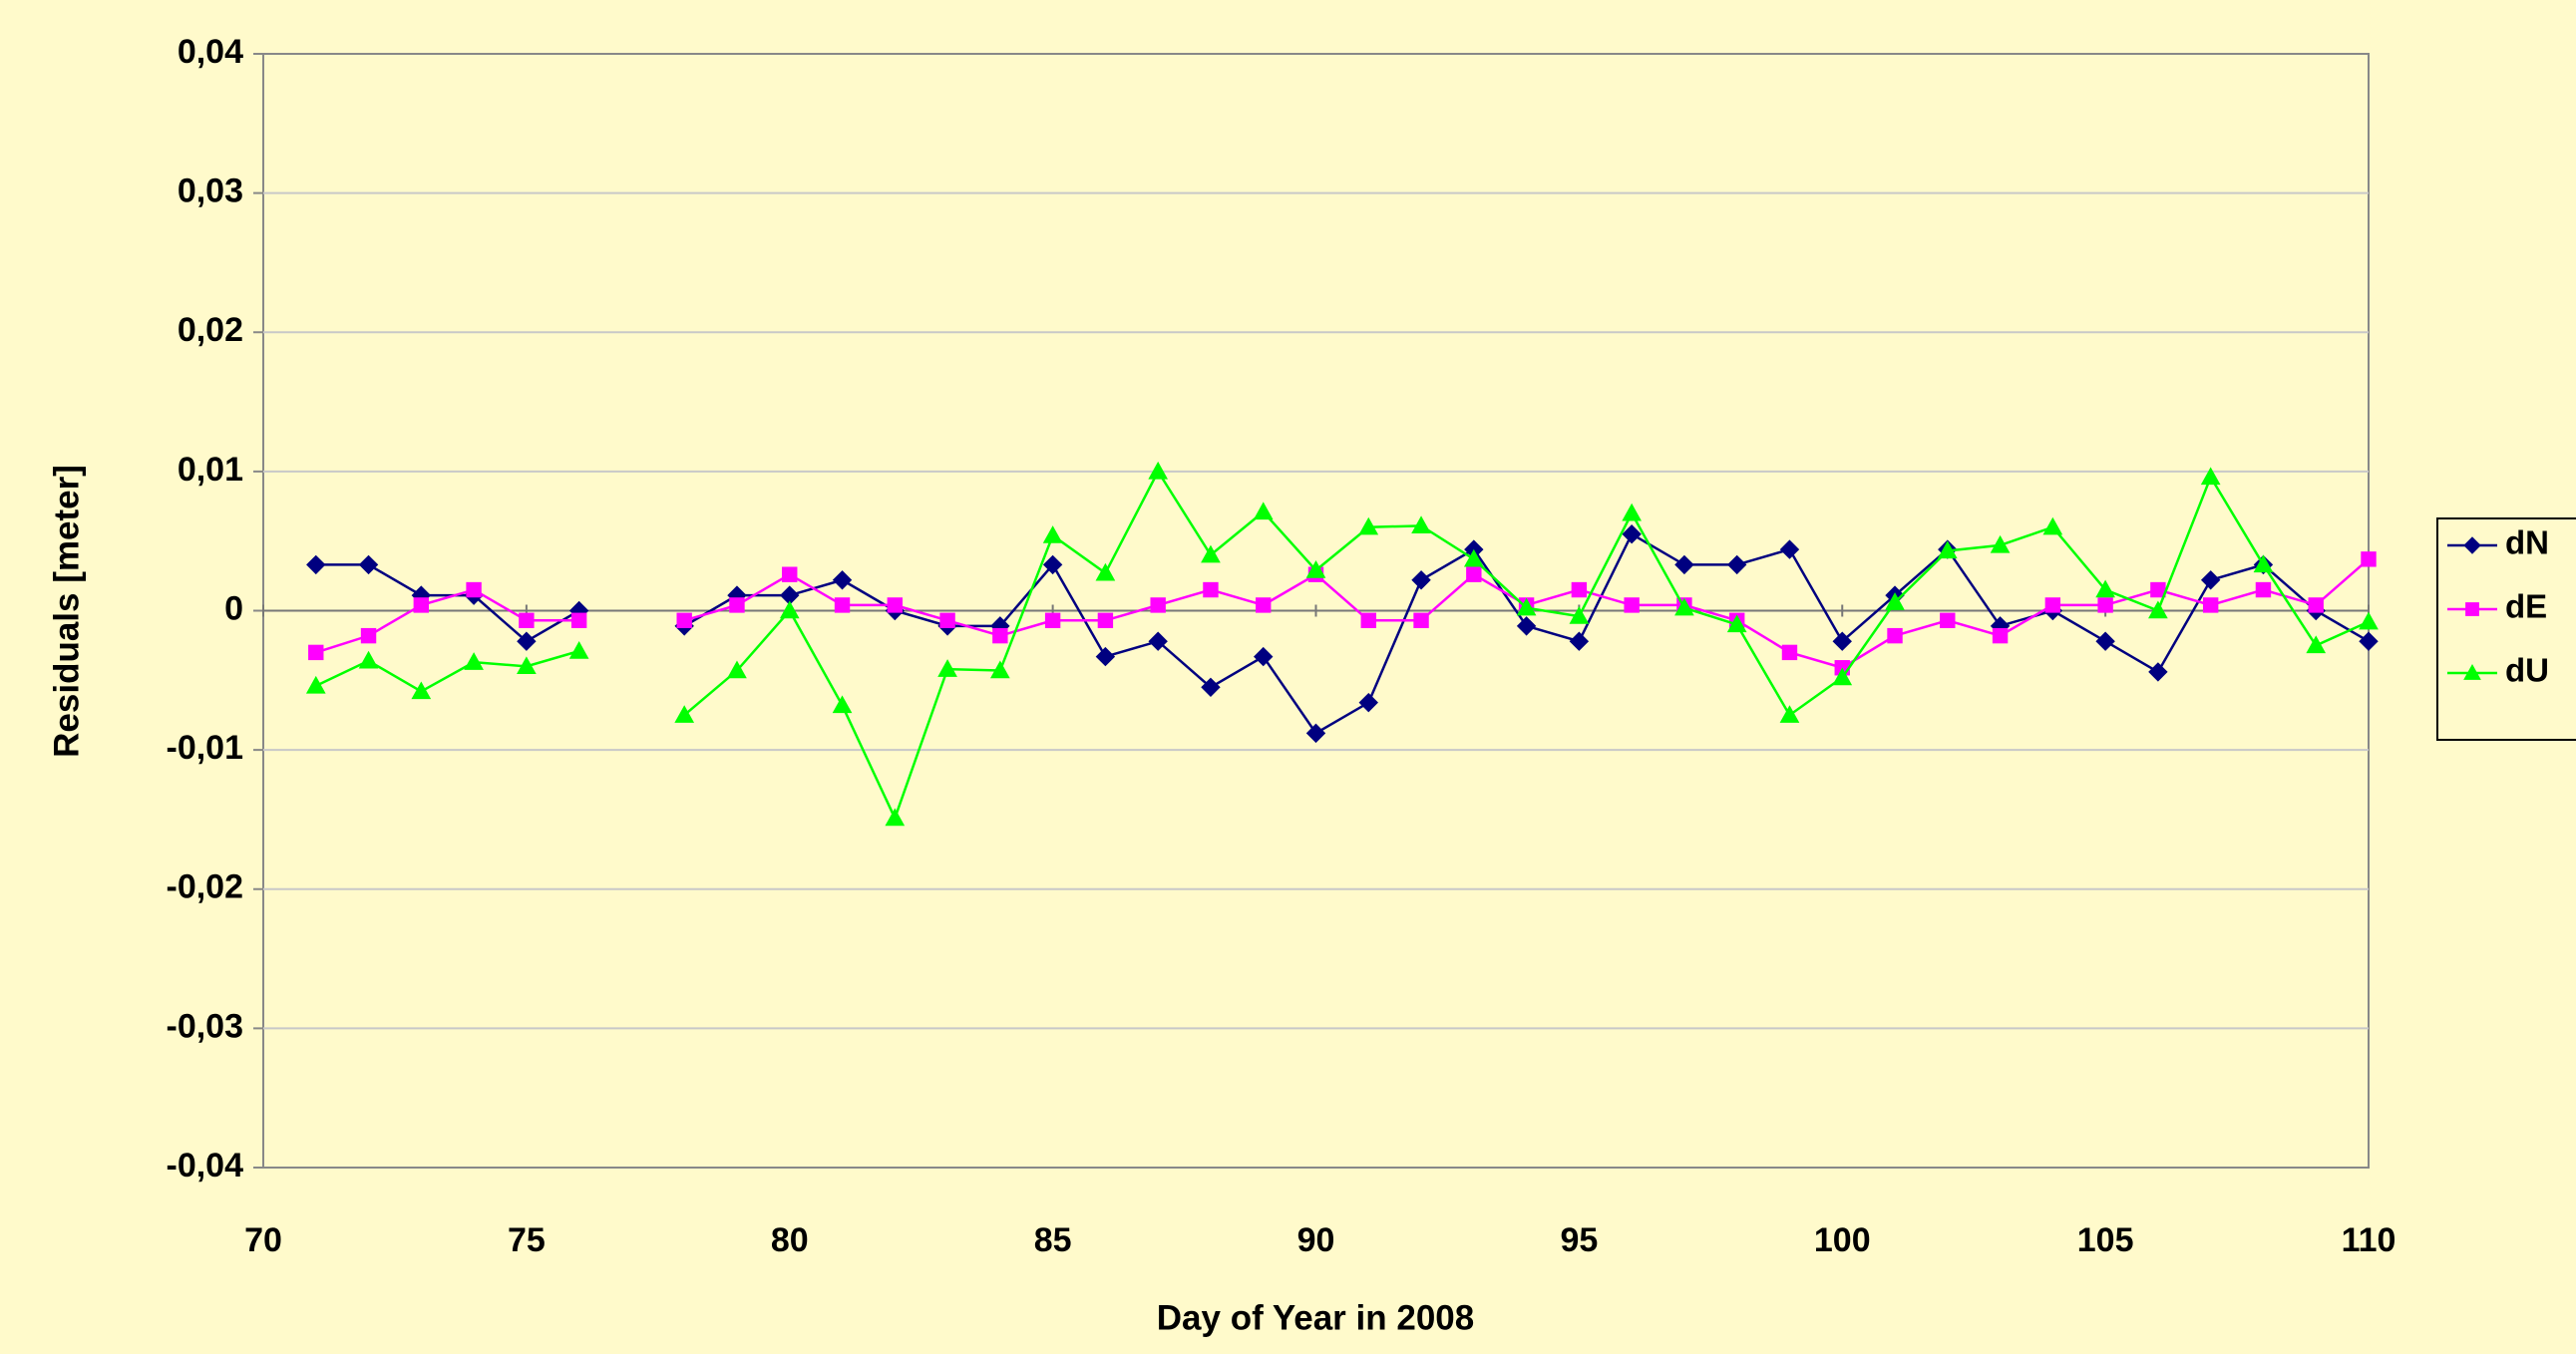 This screenshot has height=1354, width=2576. What do you see at coordinates (1842, 1240) in the screenshot?
I see `x-tick-label: 100` at bounding box center [1842, 1240].